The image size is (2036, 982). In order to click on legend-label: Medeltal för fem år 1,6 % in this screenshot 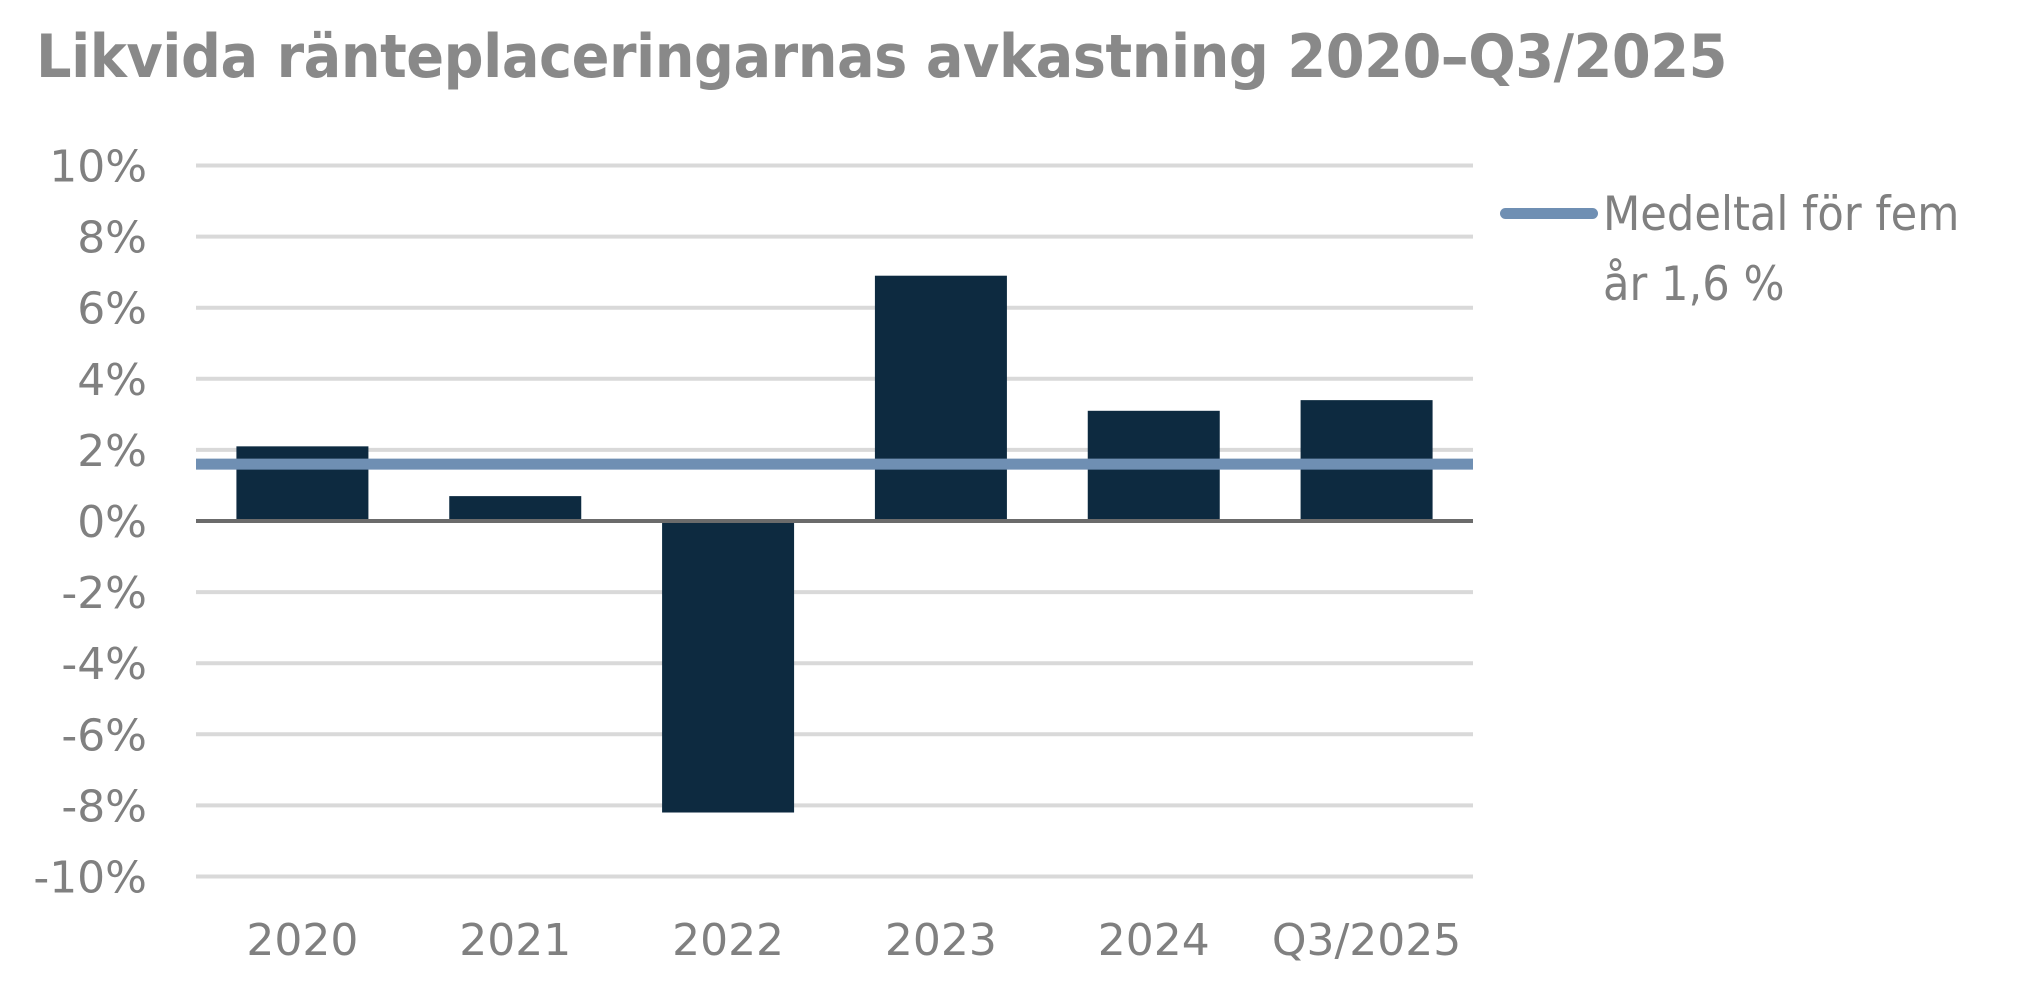, I will do `click(1781, 249)`.